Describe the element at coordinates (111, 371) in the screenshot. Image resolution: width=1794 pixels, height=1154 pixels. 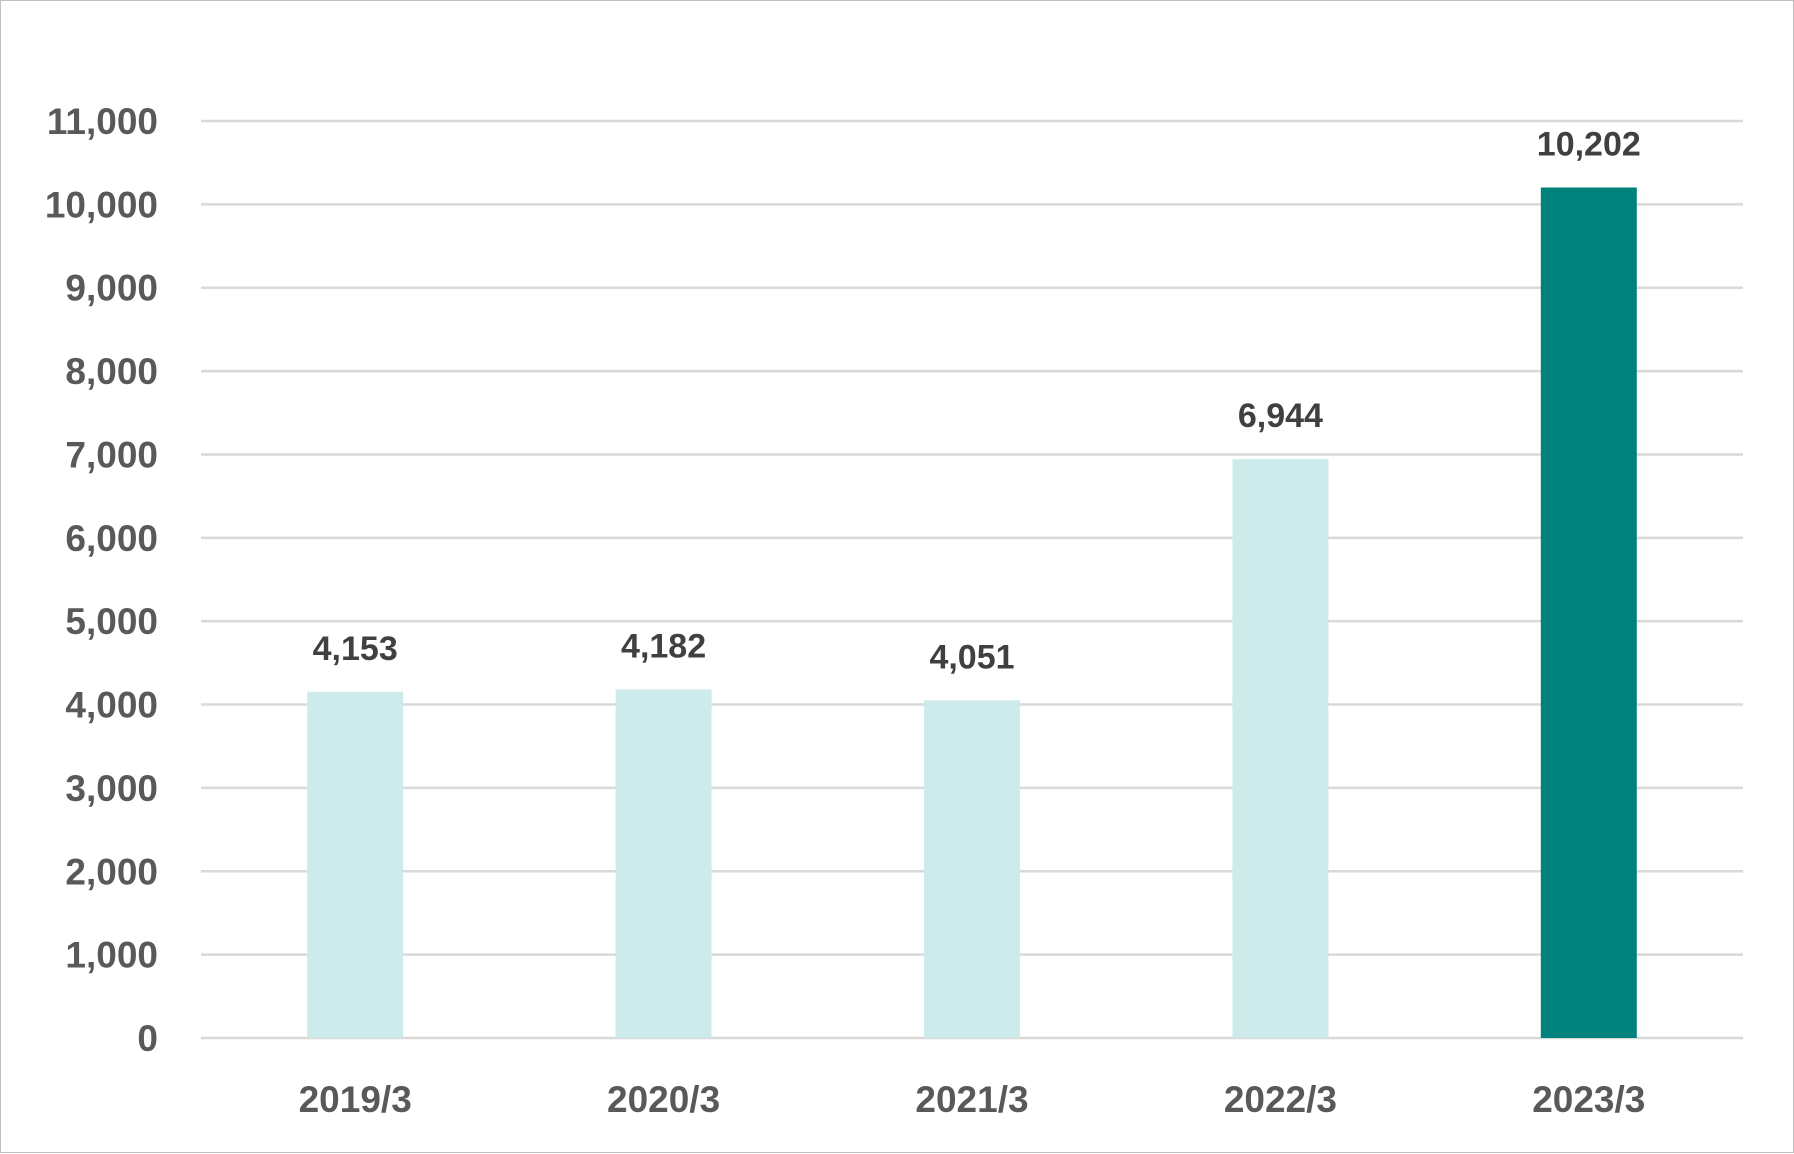
I see `y-tick-label: 8,000` at that location.